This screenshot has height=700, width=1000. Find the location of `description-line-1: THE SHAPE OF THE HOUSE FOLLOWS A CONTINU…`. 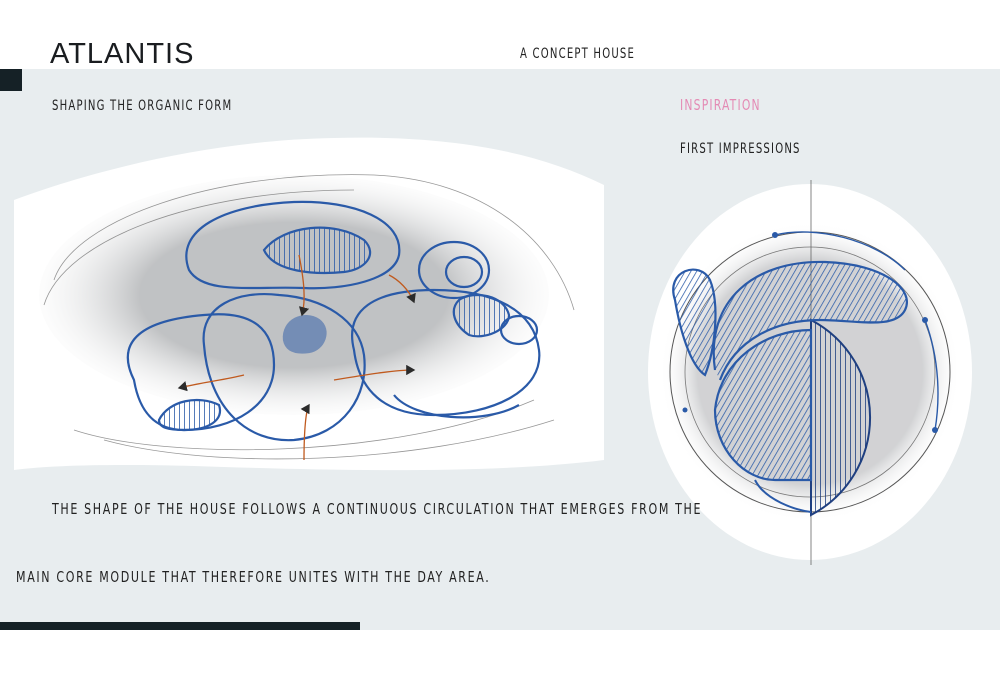

description-line-1: THE SHAPE OF THE HOUSE FOLLOWS A CONTINU… is located at coordinates (377, 509).